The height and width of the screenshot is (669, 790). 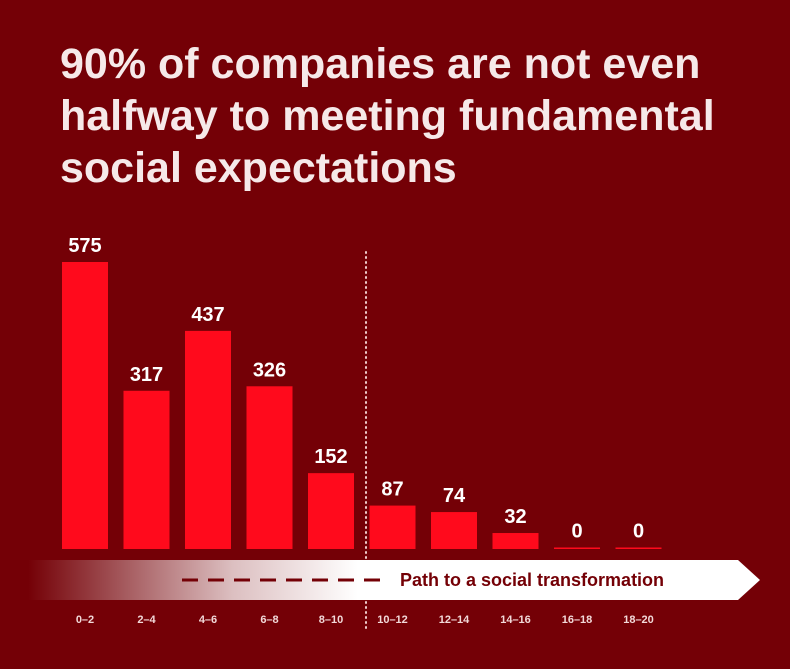 What do you see at coordinates (269, 467) in the screenshot?
I see `bar-6–8` at bounding box center [269, 467].